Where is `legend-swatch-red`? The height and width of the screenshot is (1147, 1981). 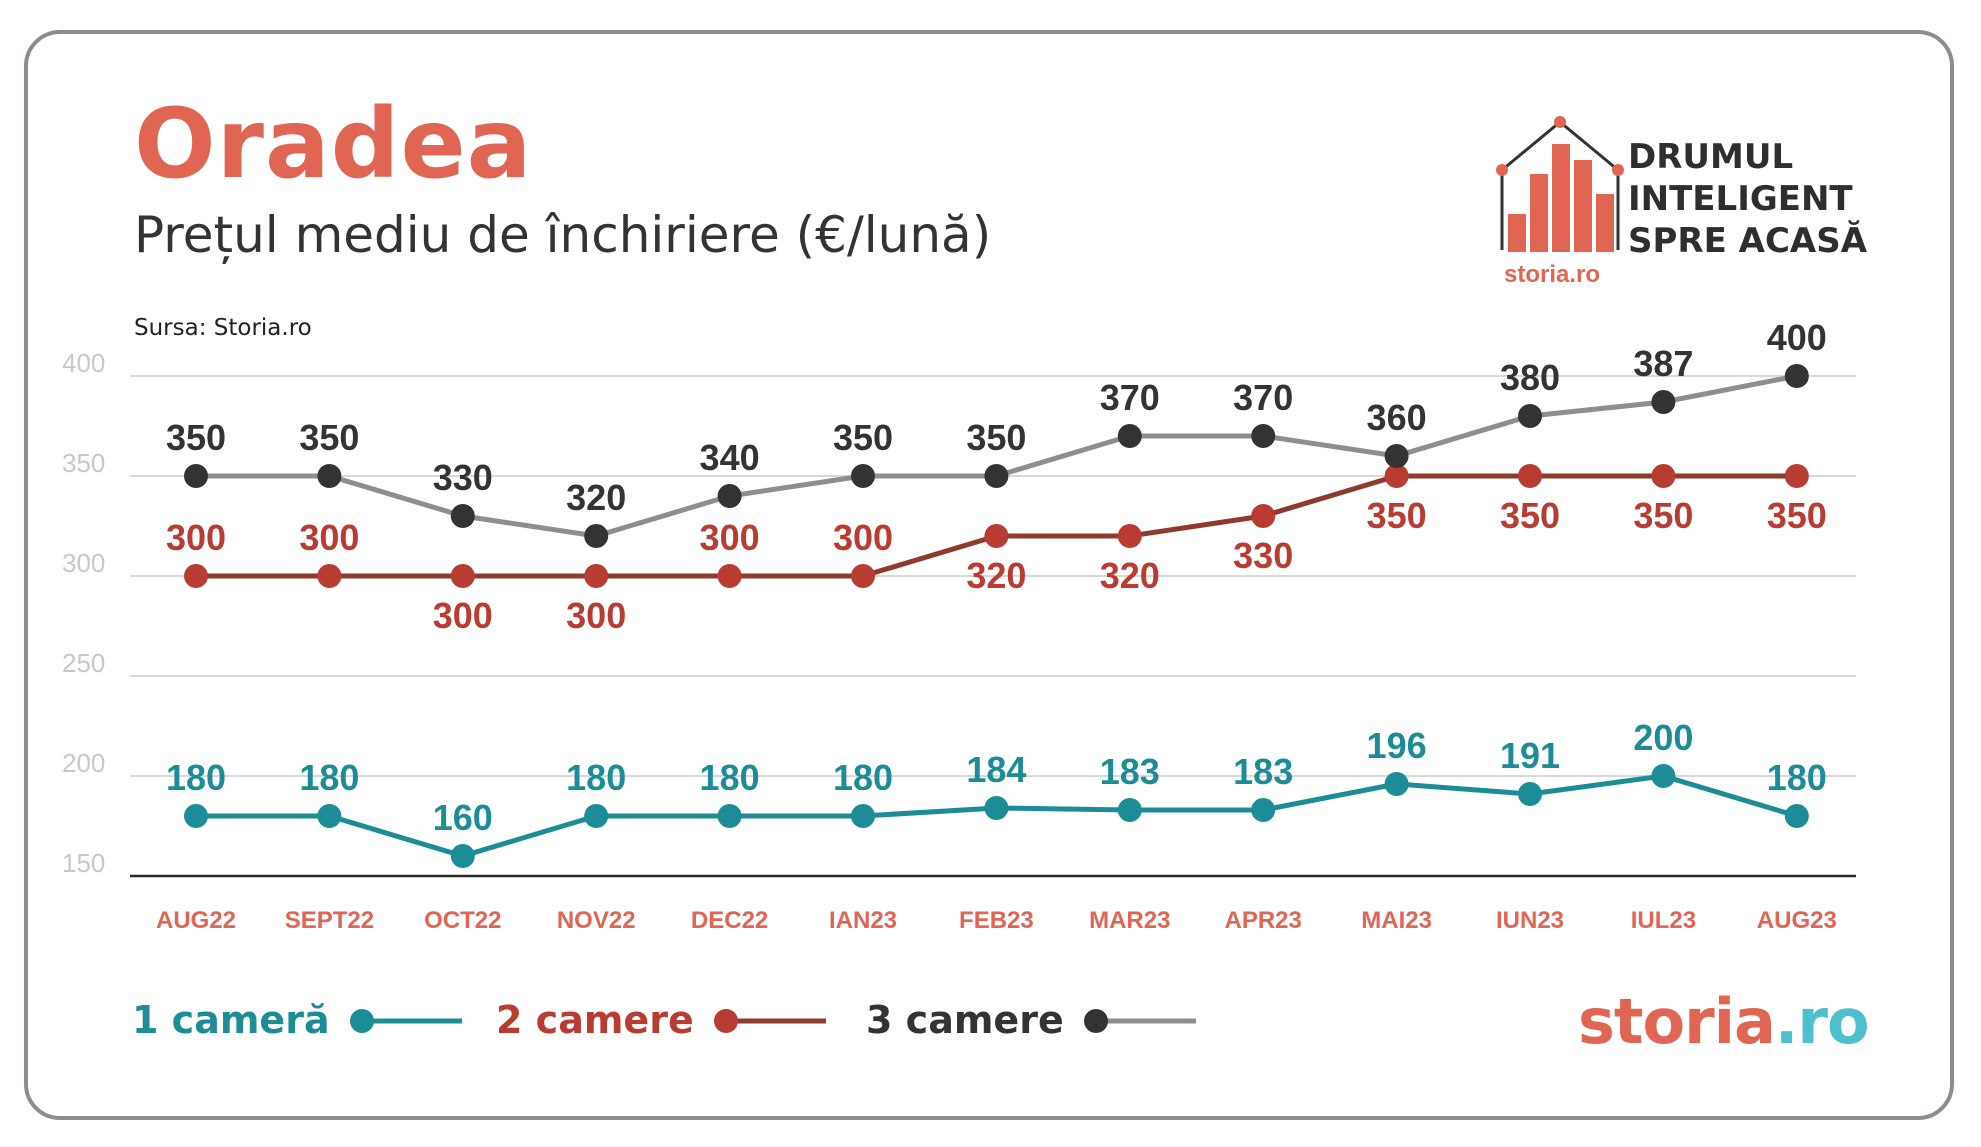
legend-swatch-red is located at coordinates (770, 1021).